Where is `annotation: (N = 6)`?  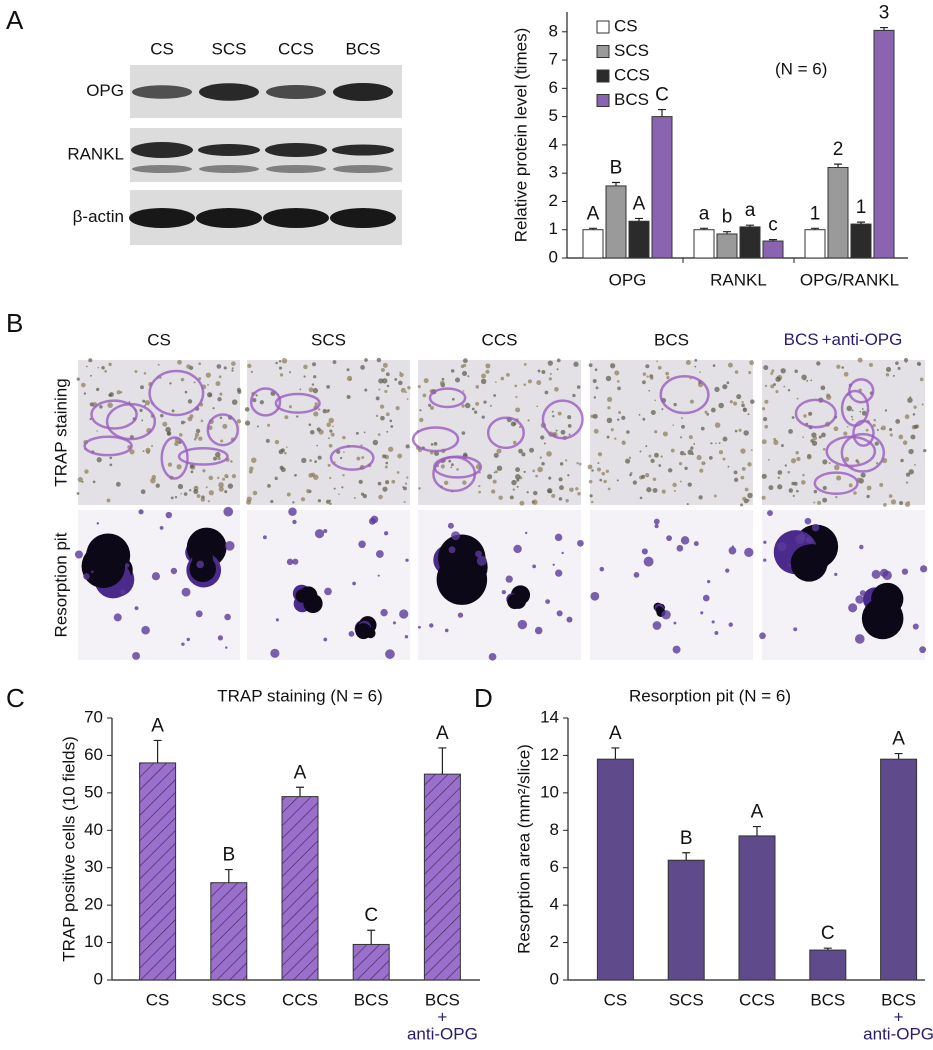
annotation: (N = 6) is located at coordinates (801, 68).